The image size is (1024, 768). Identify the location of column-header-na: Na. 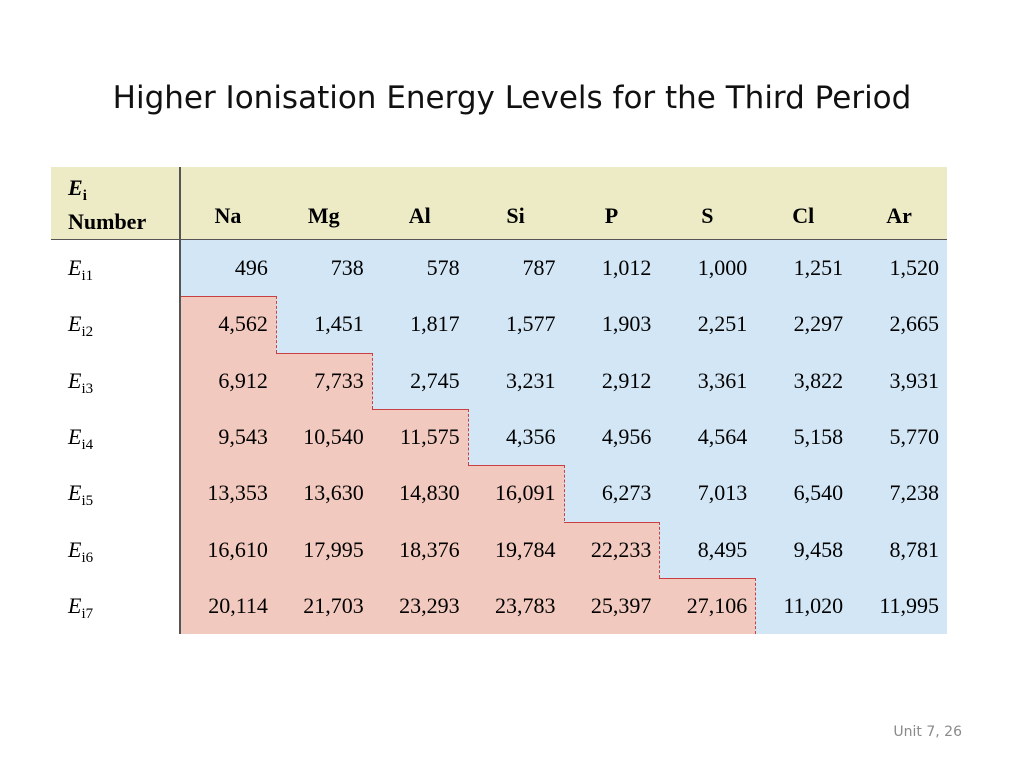
(228, 215).